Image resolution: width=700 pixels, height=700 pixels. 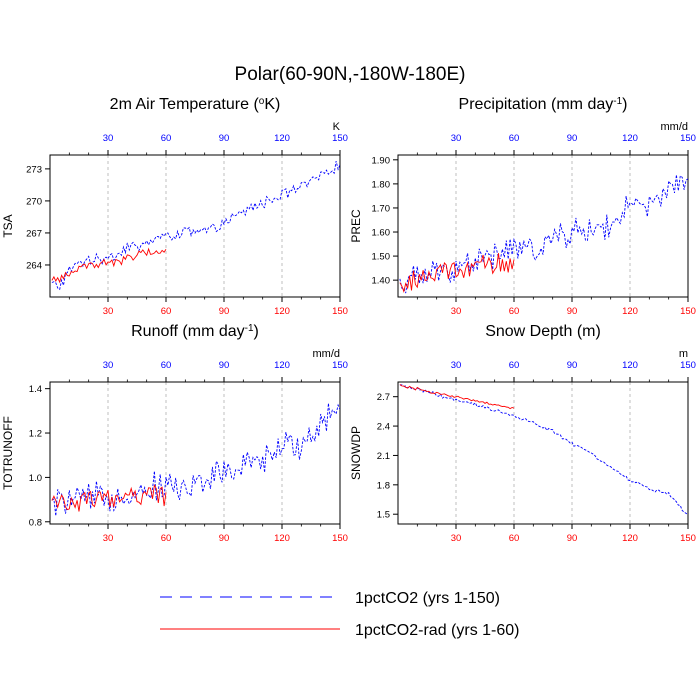 I want to click on panel-title: 2m Air Temperature (oK), so click(x=195, y=105).